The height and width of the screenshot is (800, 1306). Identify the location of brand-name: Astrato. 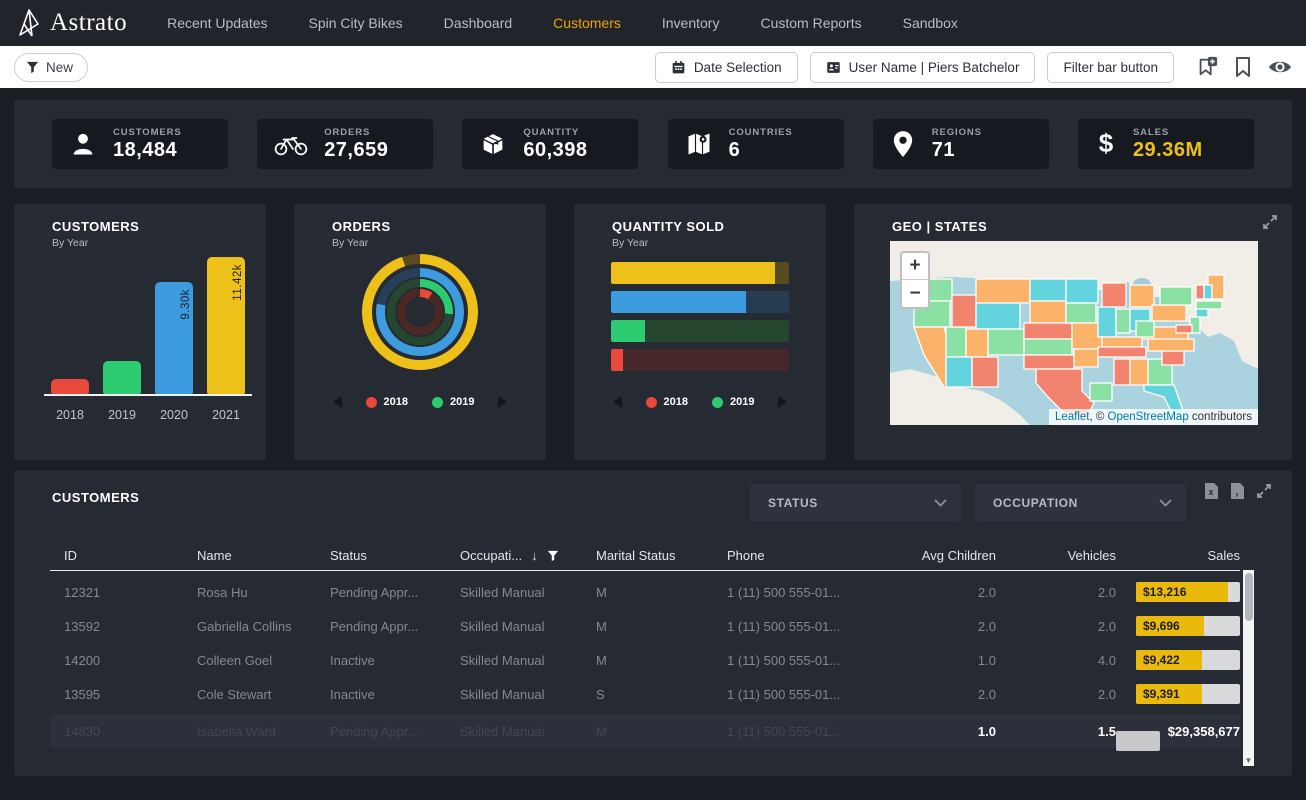
(89, 22).